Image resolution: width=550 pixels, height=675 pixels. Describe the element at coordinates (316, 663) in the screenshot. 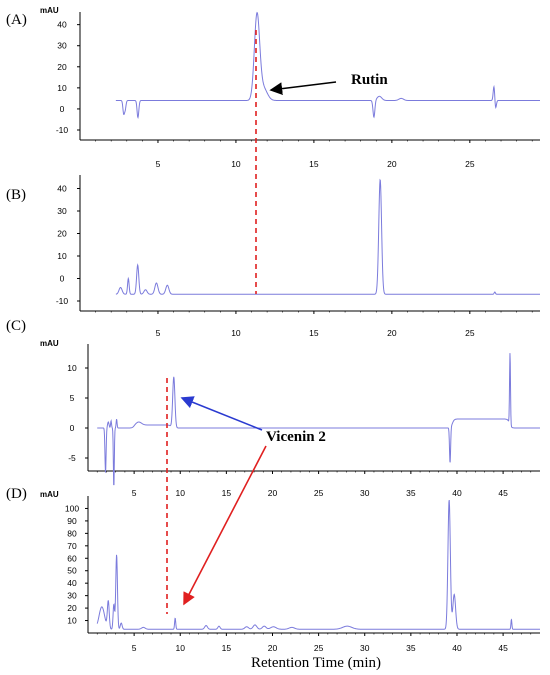

I see `x-axis-title: Retention Time (min)` at that location.